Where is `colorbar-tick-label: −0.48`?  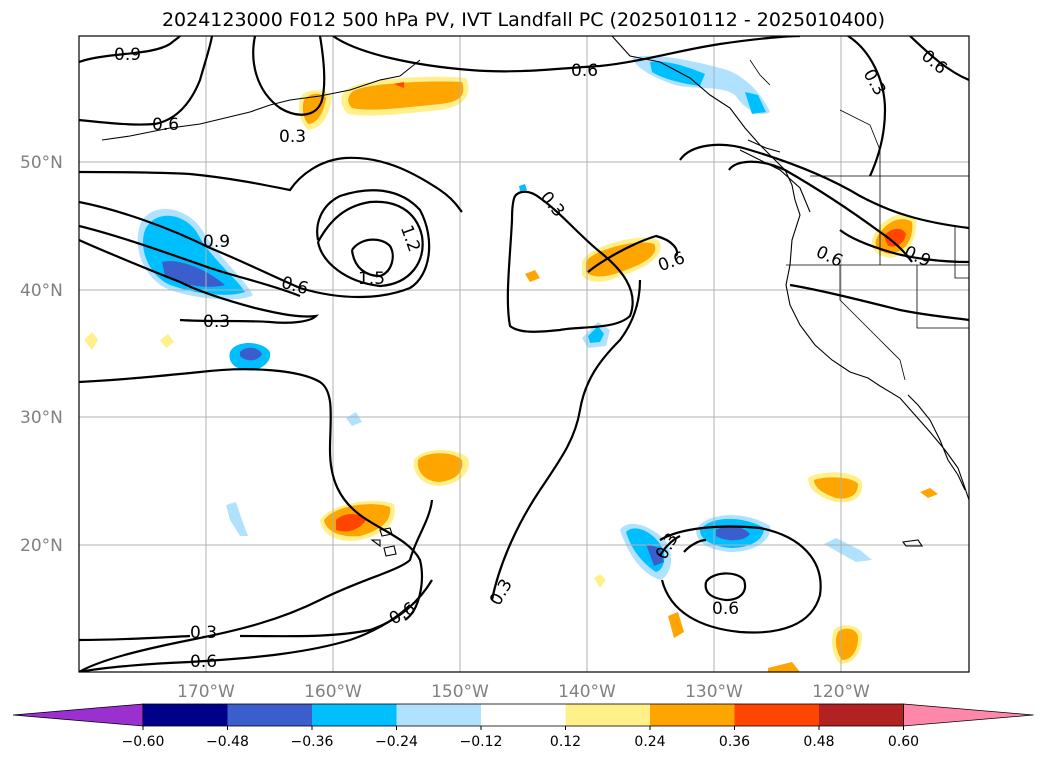
colorbar-tick-label: −0.48 is located at coordinates (227, 742).